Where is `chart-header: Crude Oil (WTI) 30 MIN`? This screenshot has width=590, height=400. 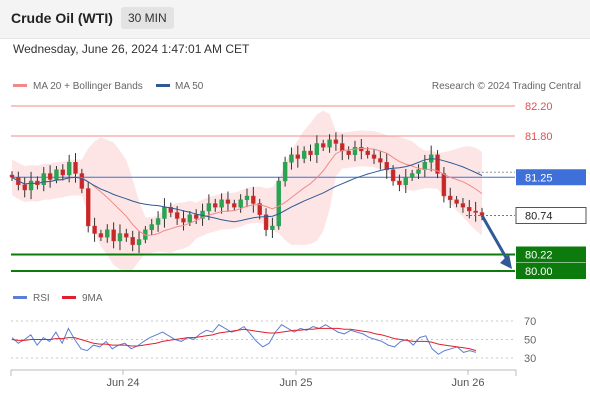
chart-header: Crude Oil (WTI) 30 MIN is located at coordinates (295, 19).